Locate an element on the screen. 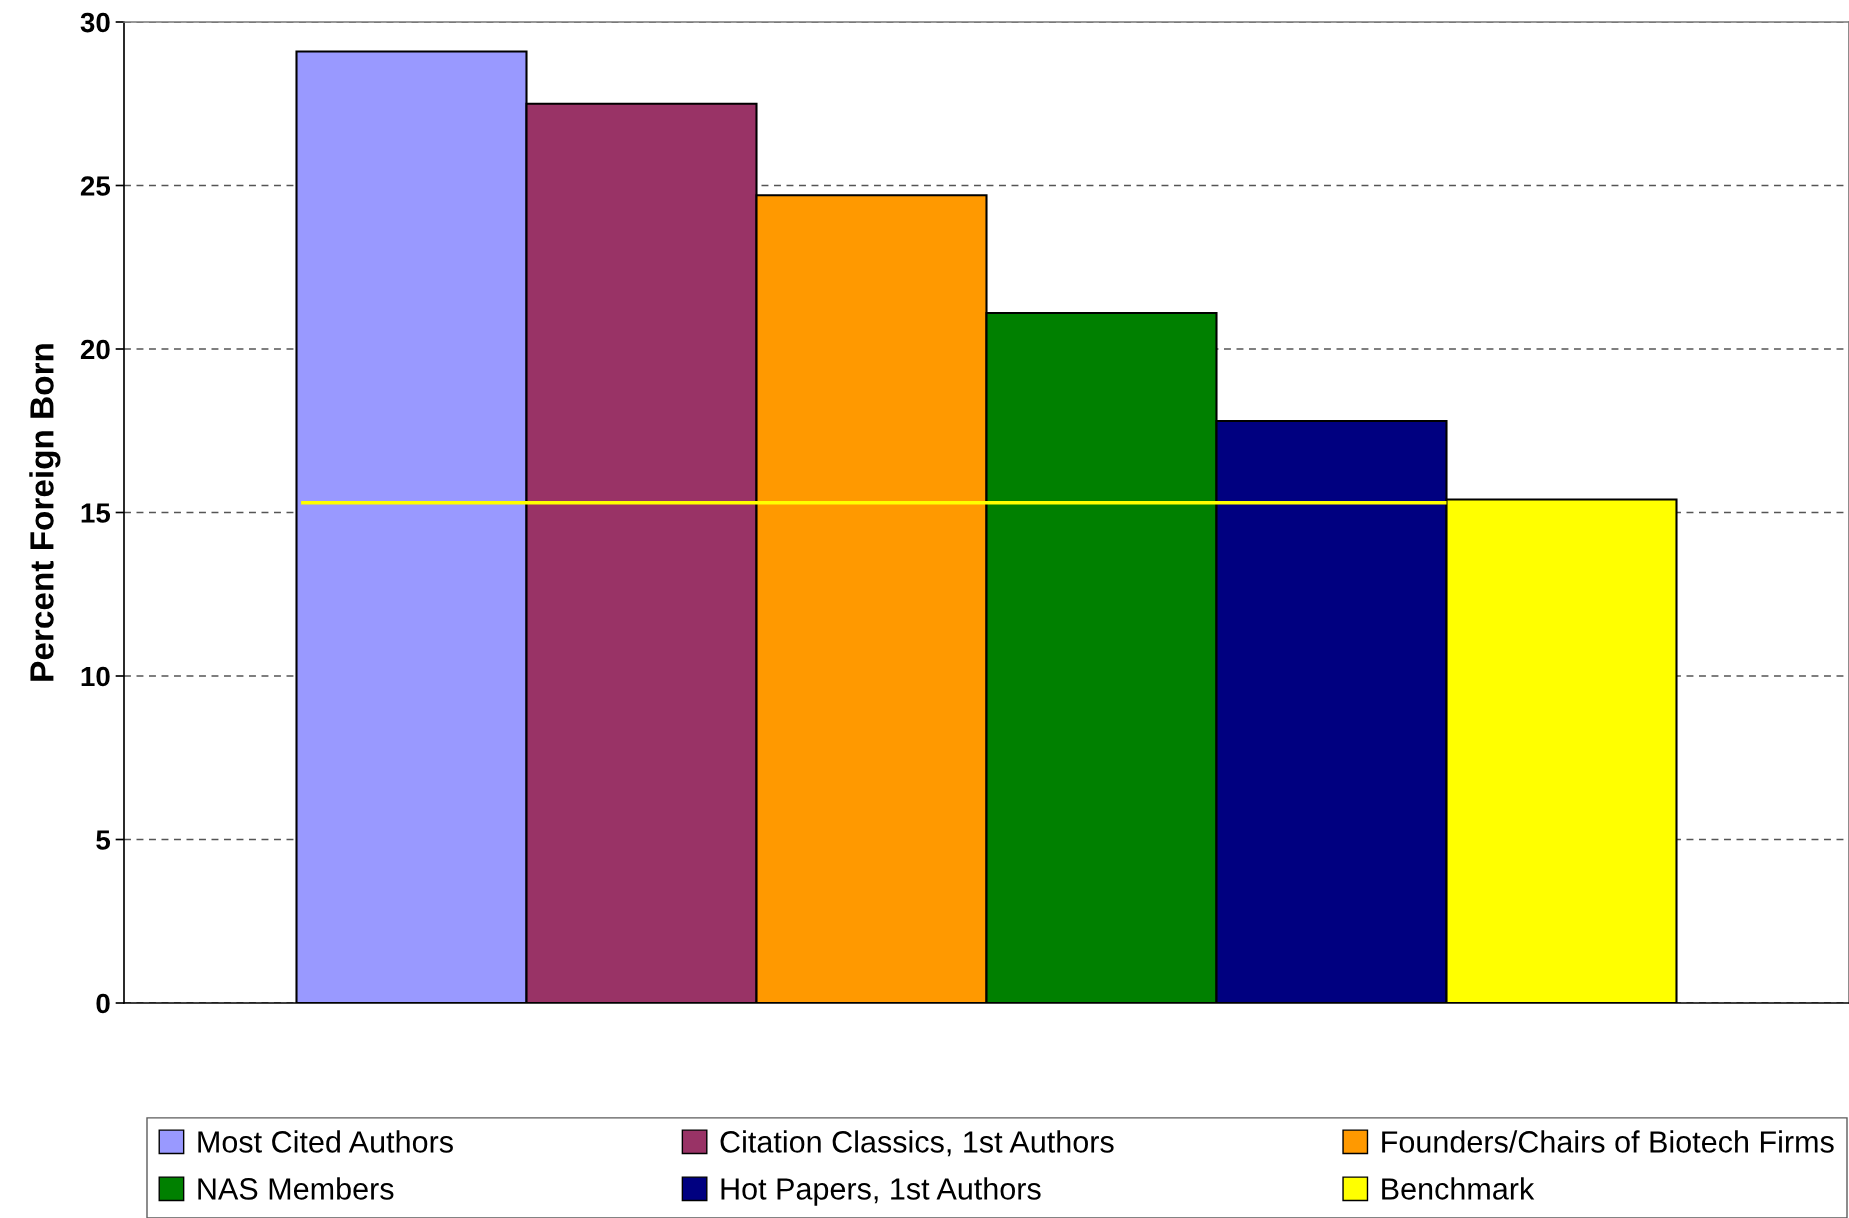 The width and height of the screenshot is (1849, 1218). legend-label: Hot Papers, 1st Authors is located at coordinates (881, 1191).